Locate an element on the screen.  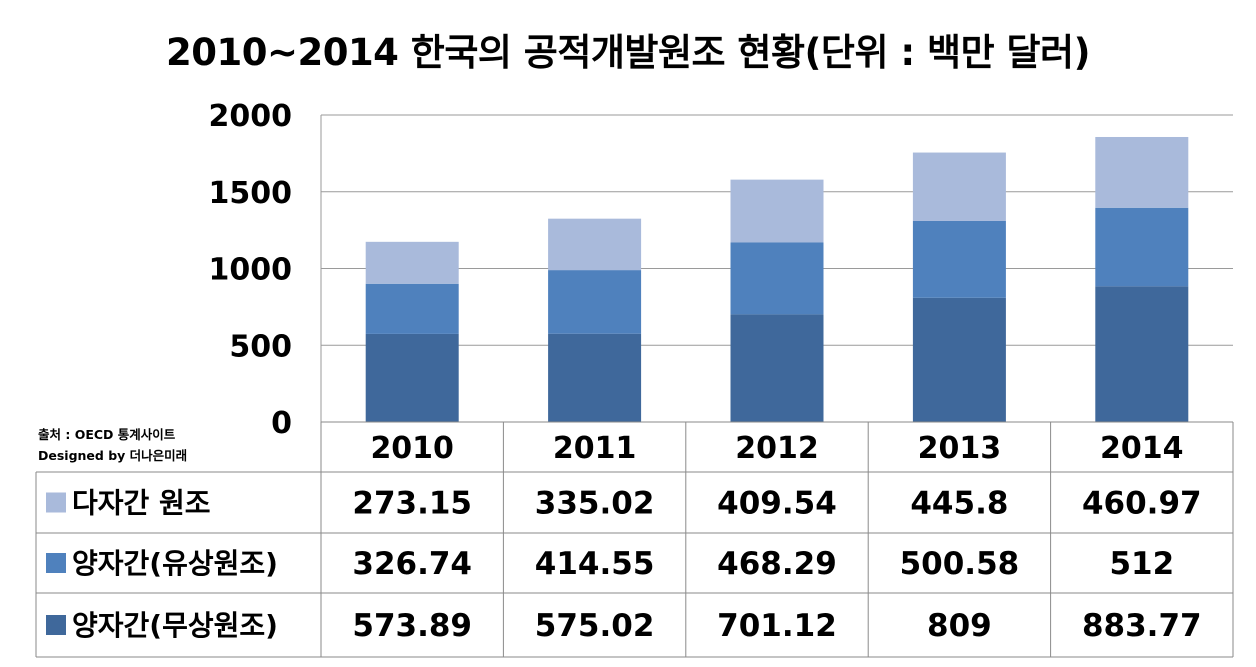
data-label: 575.02 is located at coordinates (595, 626).